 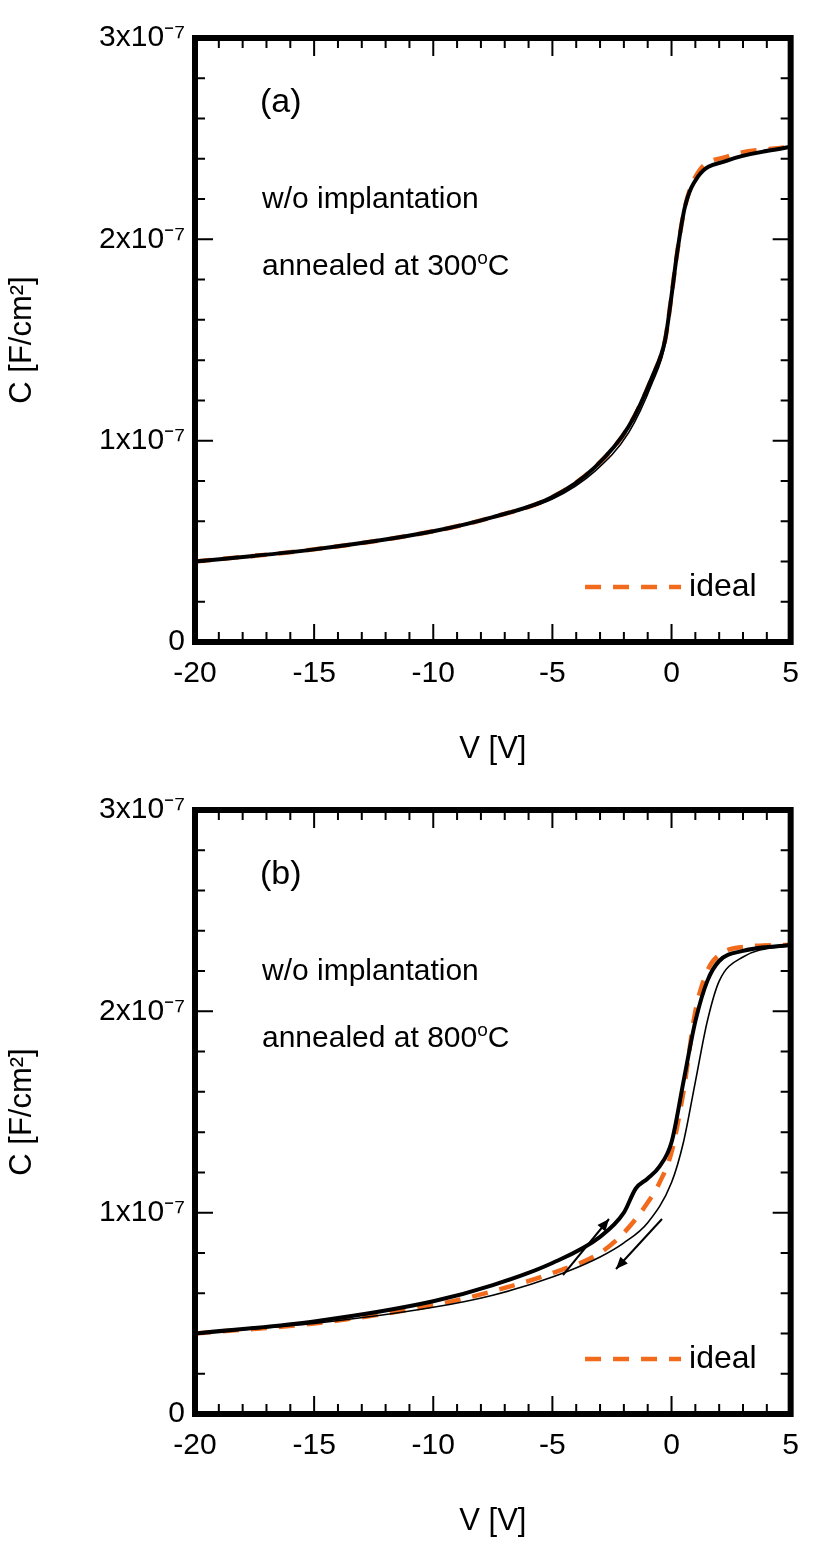 What do you see at coordinates (386, 1036) in the screenshot?
I see `annotation: annealed at 800$^{o}$C` at bounding box center [386, 1036].